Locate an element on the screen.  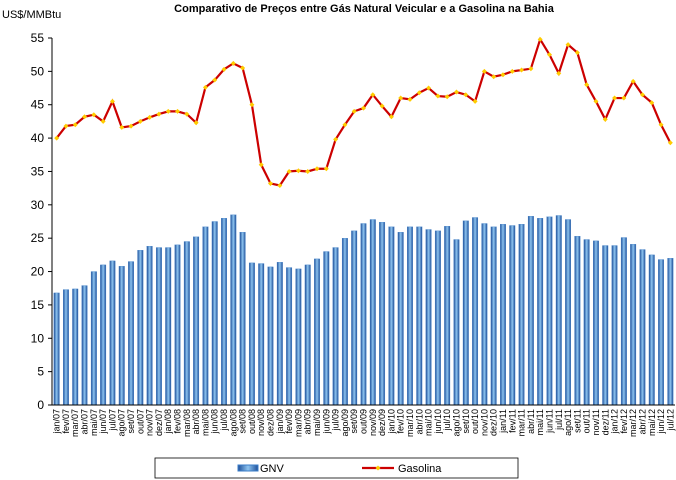
x-tick-label: jun/12 is located at coordinates (661, 422).